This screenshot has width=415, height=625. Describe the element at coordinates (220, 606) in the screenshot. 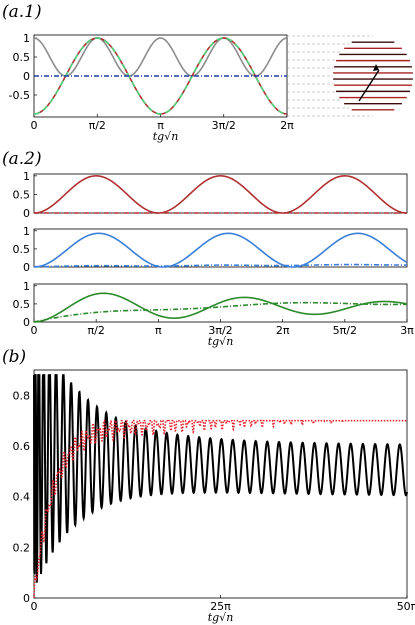

I see `x-tick-label: 25π` at that location.